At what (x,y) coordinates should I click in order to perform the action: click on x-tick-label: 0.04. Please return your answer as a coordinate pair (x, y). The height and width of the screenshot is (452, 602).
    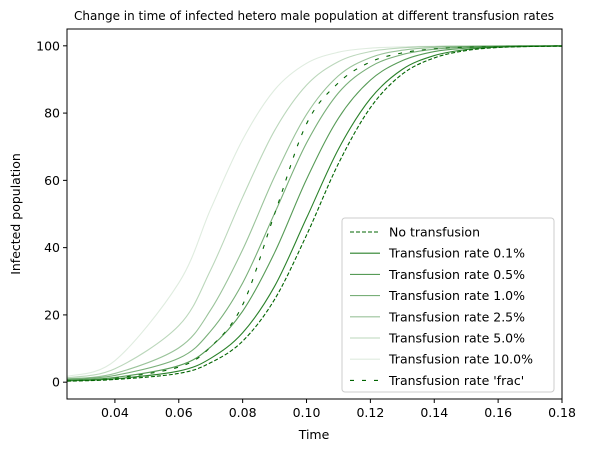
    Looking at the image, I should click on (115, 412).